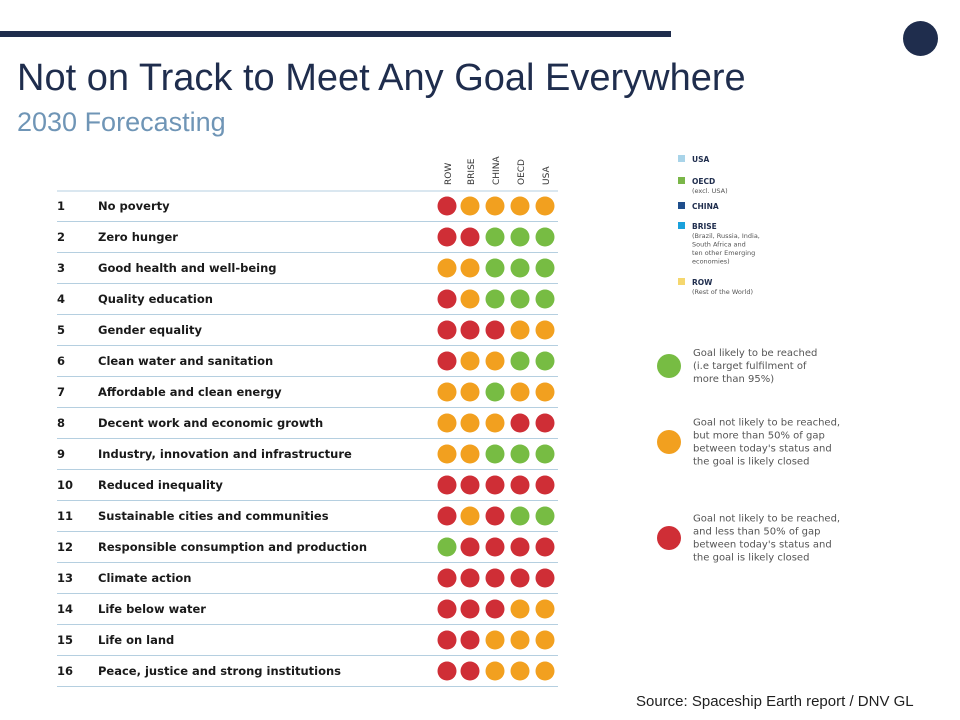  Describe the element at coordinates (722, 292) in the screenshot. I see `legend-detail: (Rest of the World)` at that location.